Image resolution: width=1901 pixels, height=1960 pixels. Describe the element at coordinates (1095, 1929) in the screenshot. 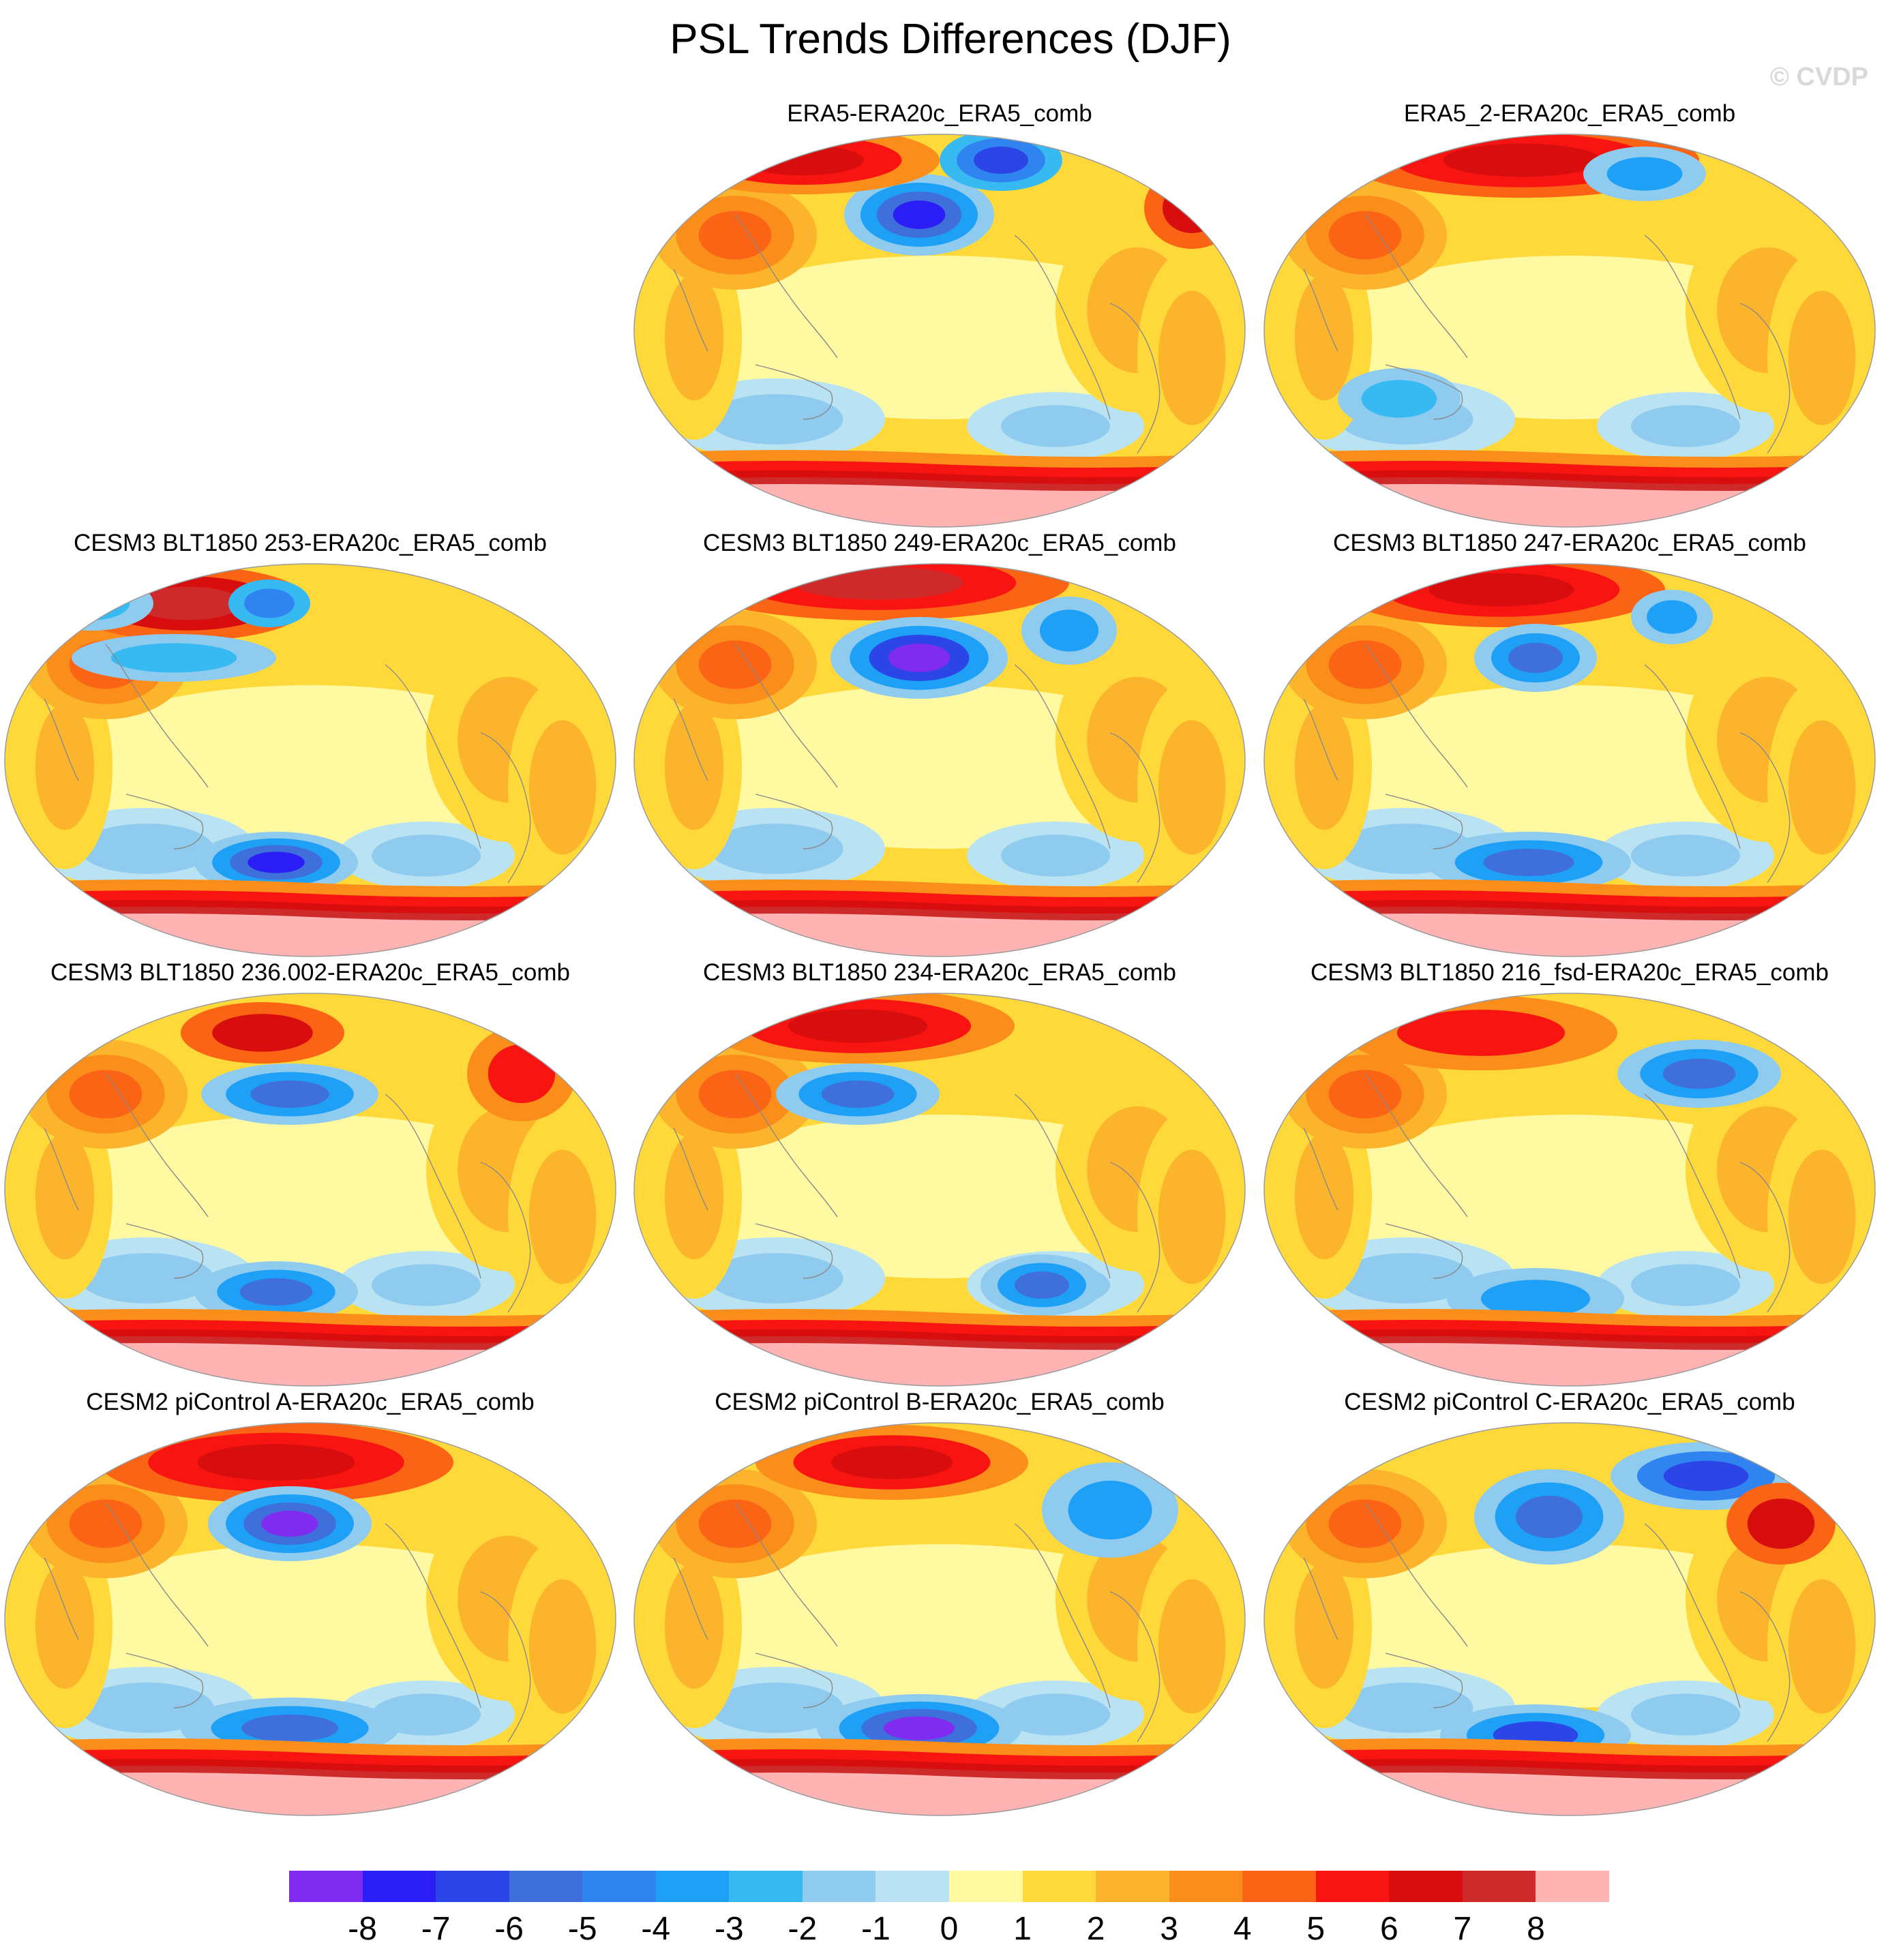

I see `colorbar-tick-label: 2` at that location.